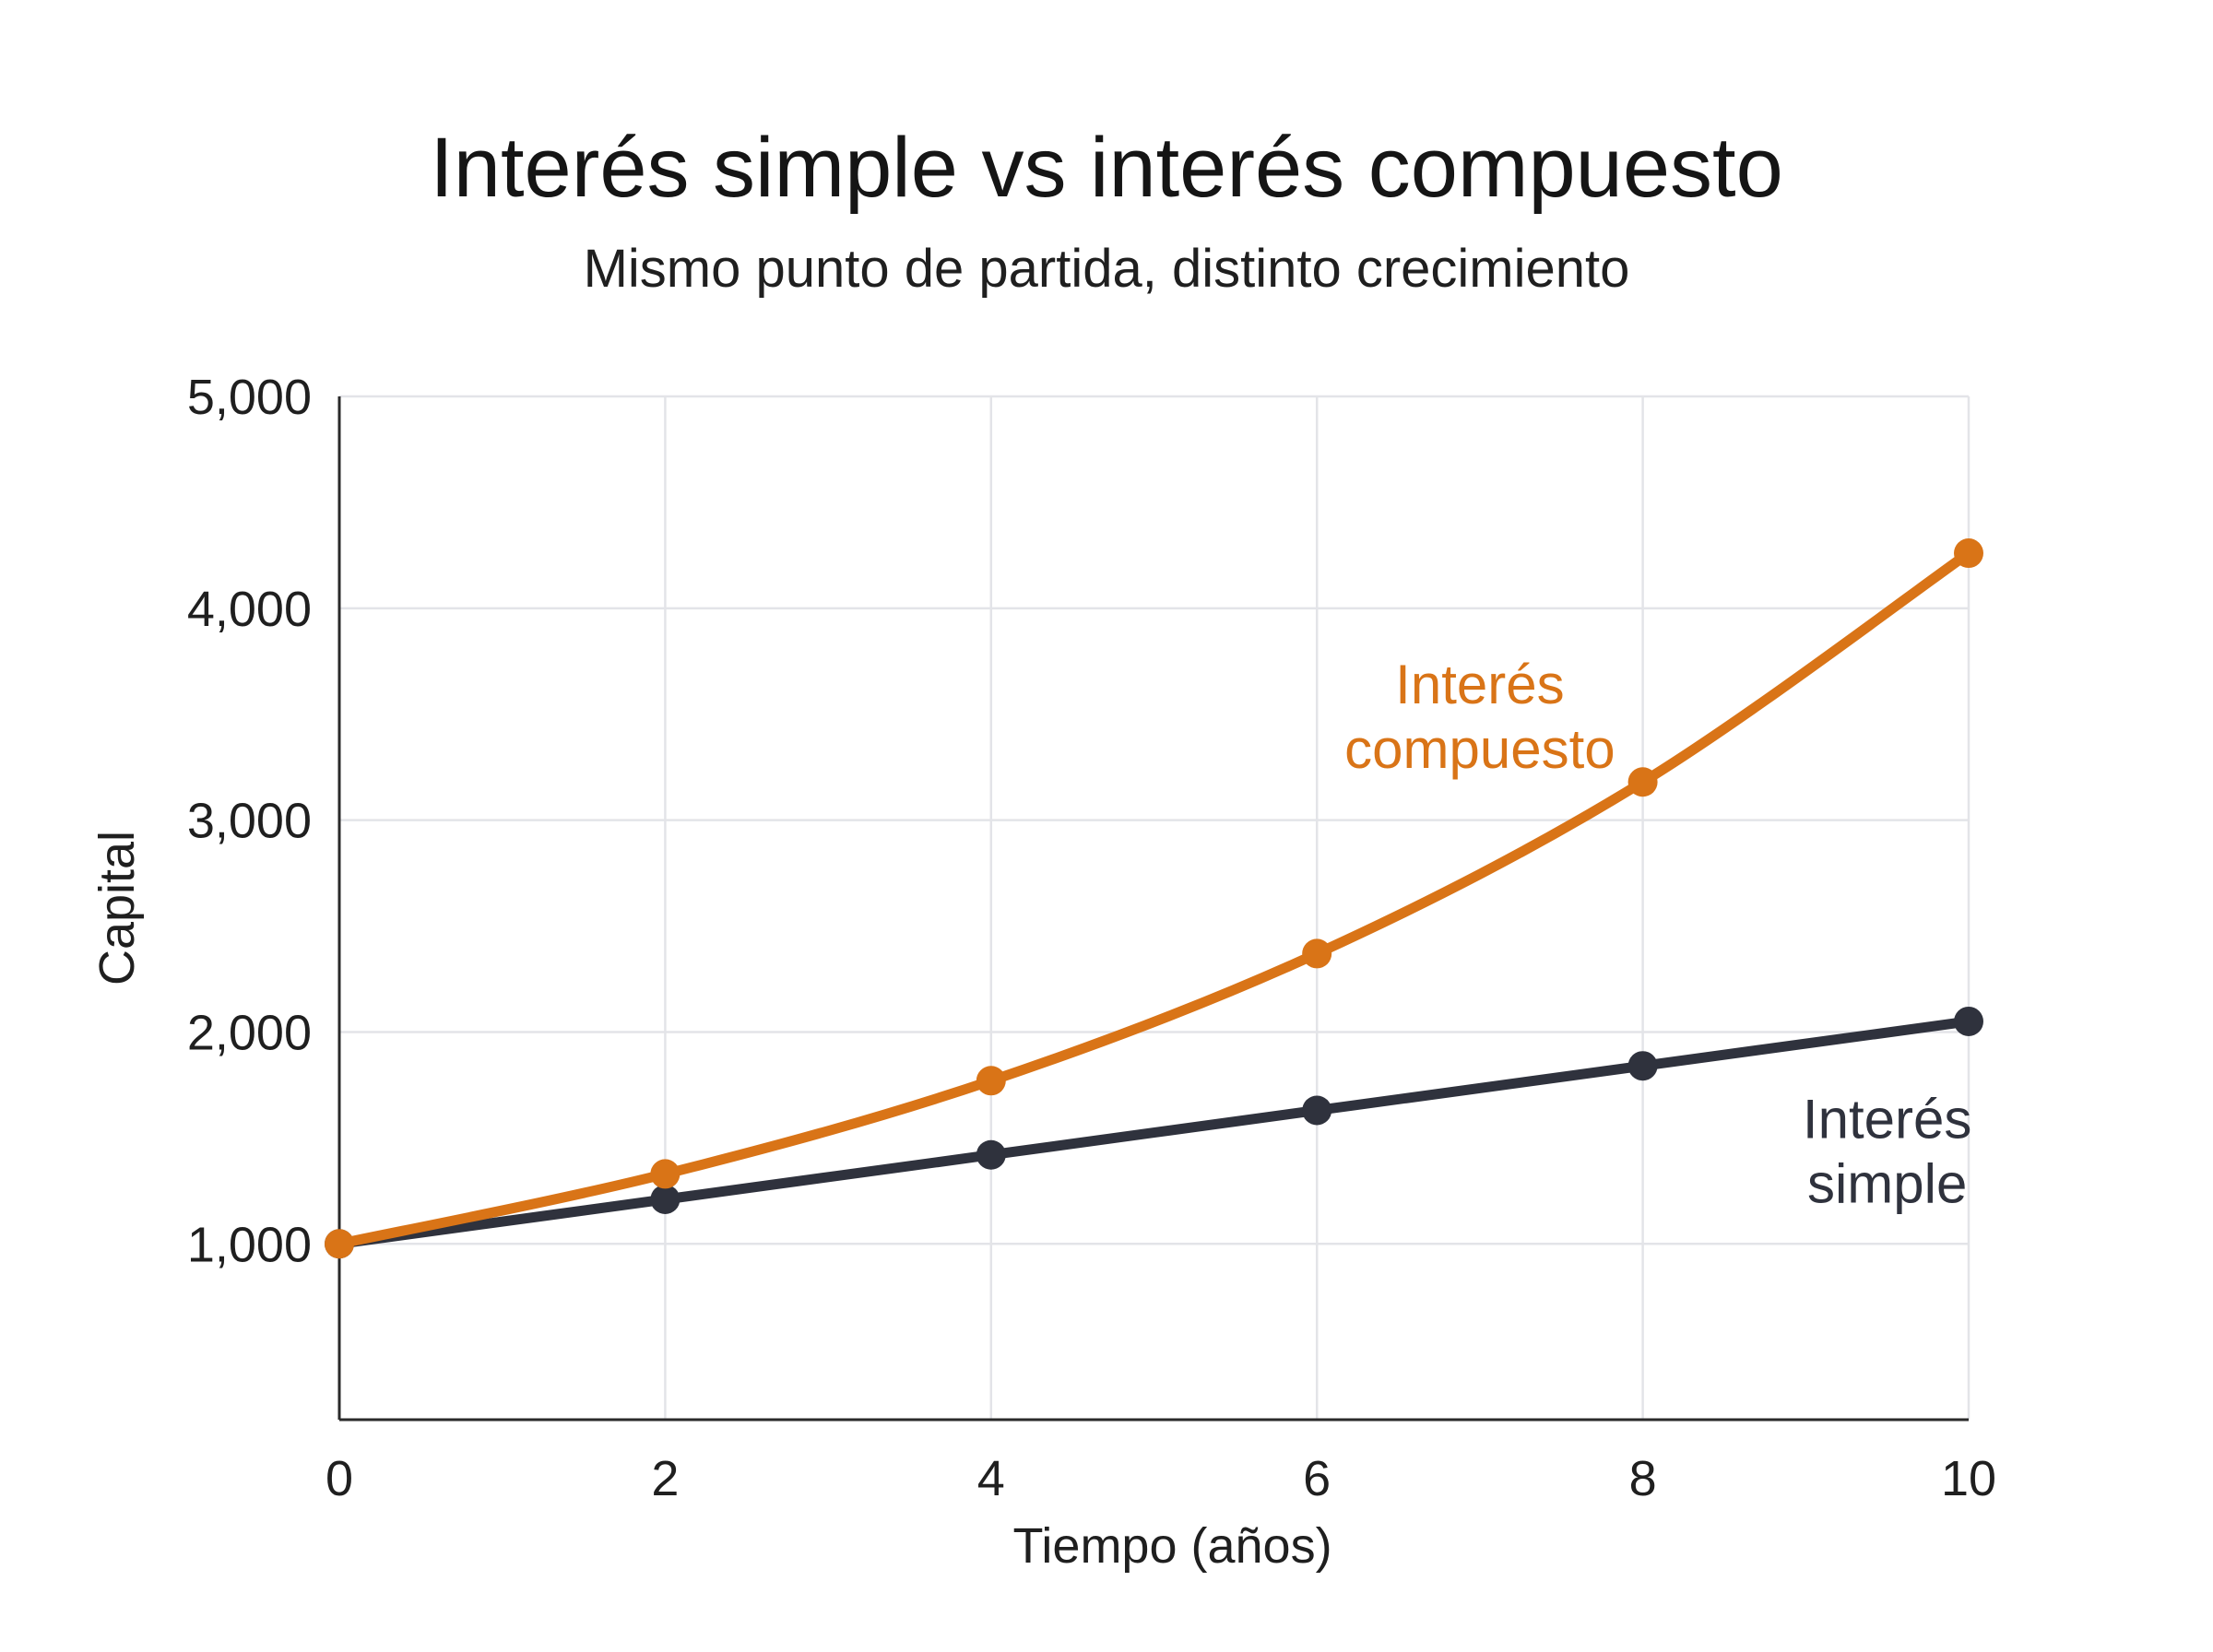 The image size is (2213, 1652). Describe the element at coordinates (1171, 1546) in the screenshot. I see `x-axis-label: Tiempo (años)` at that location.